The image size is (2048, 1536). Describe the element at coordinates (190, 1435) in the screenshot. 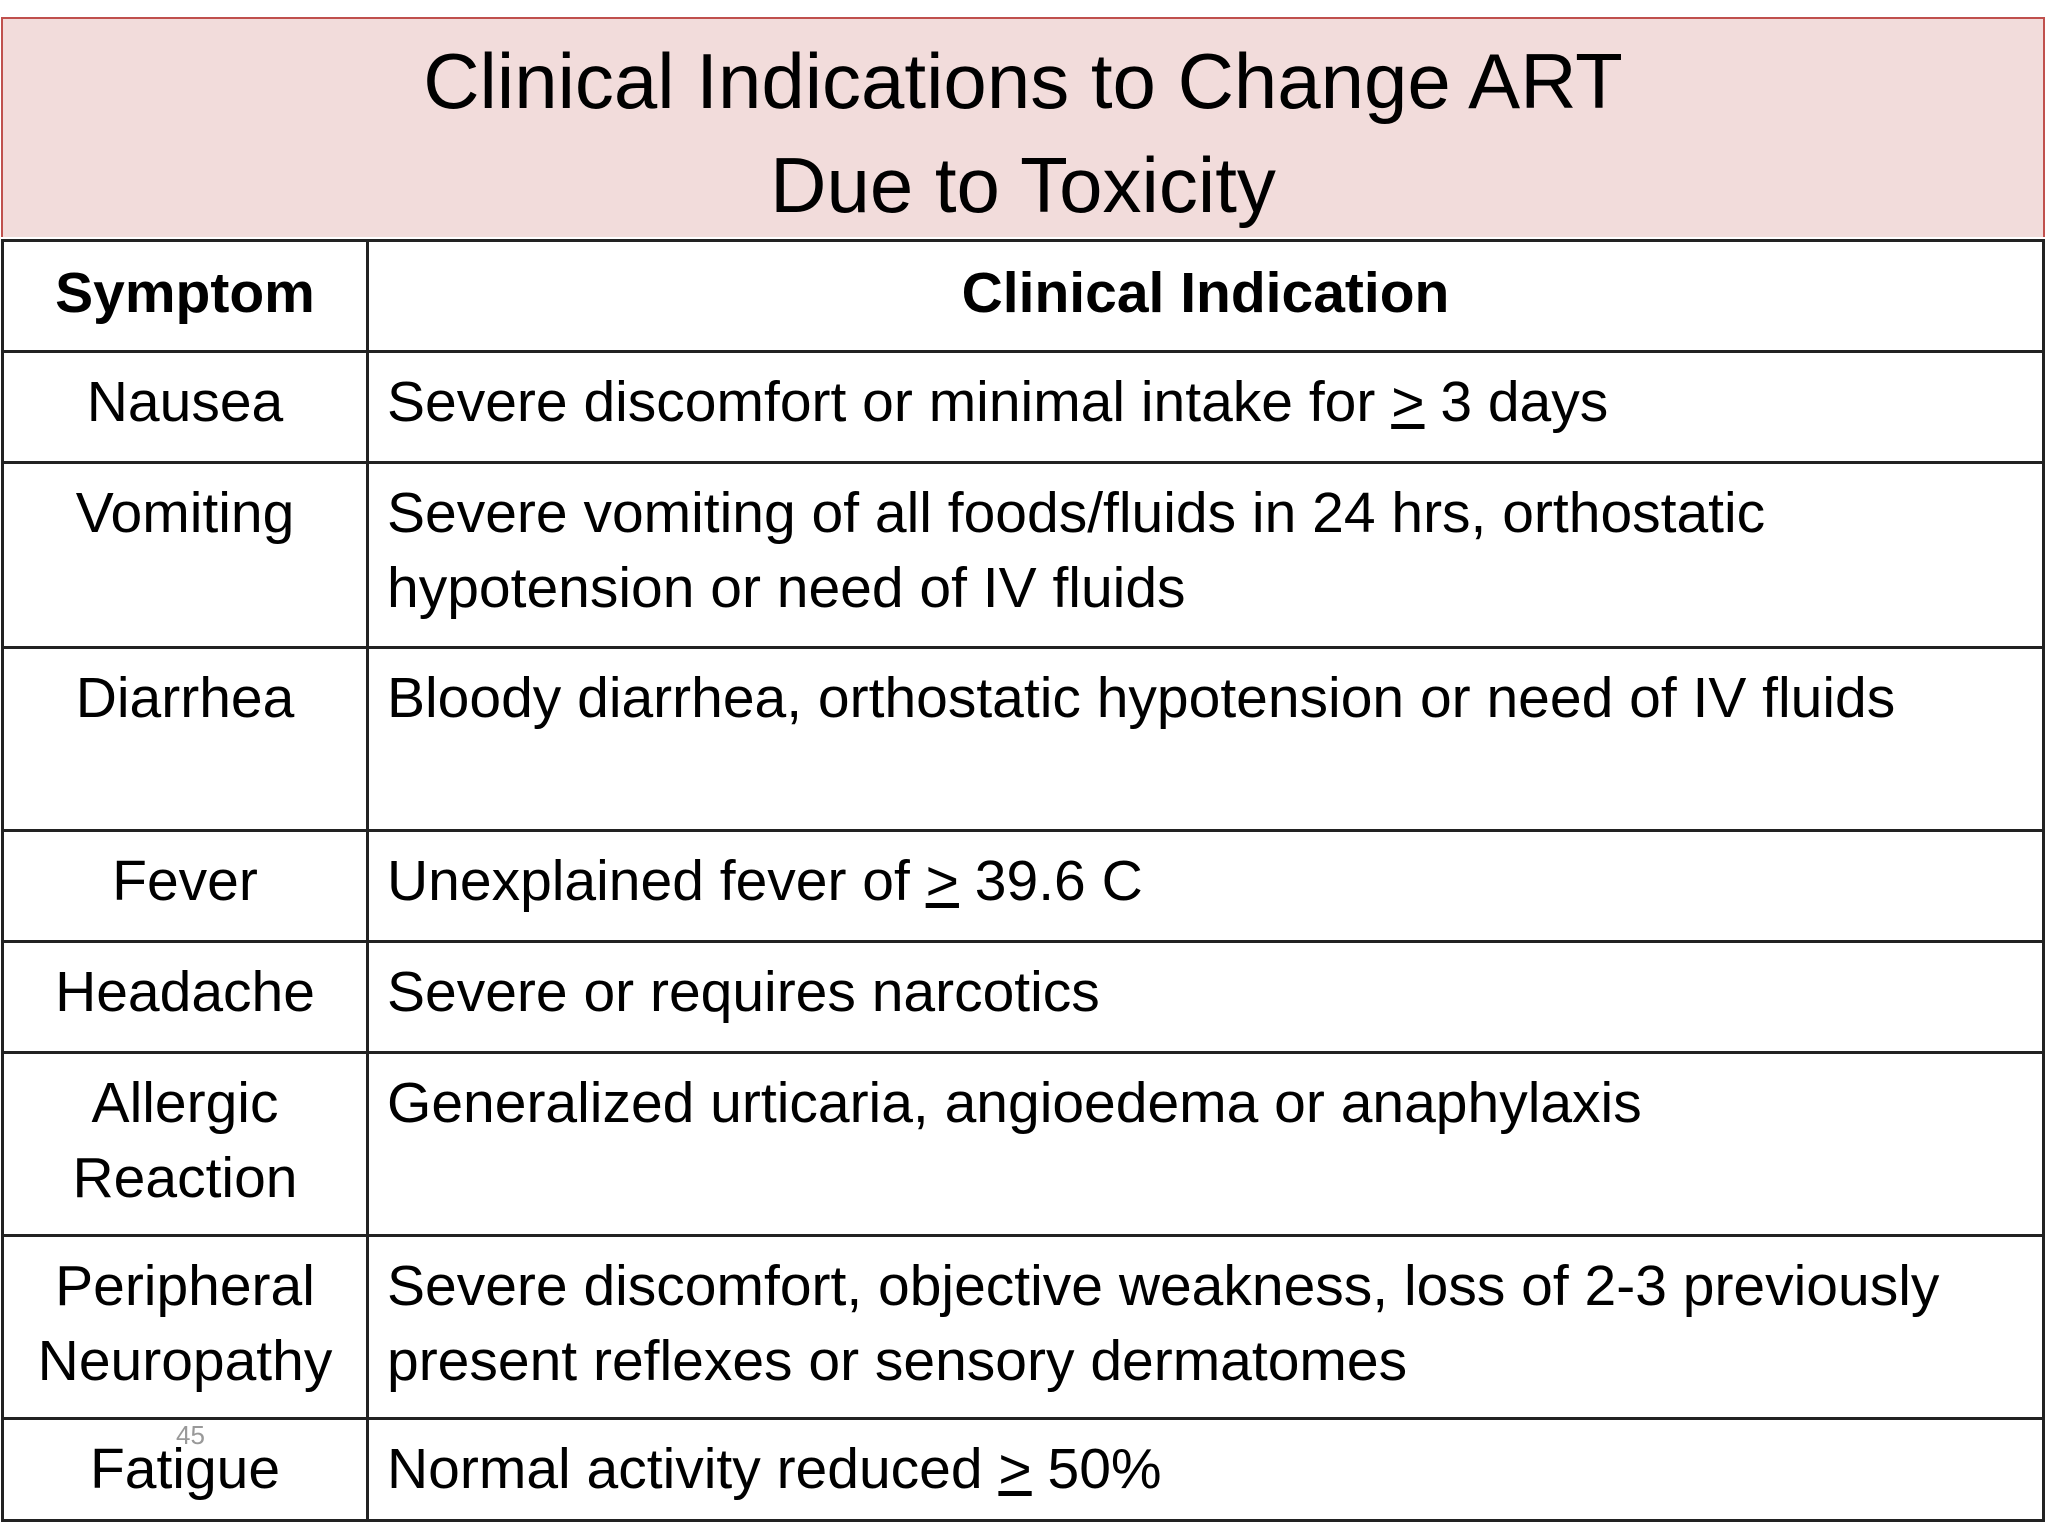

I see `page-number: 45` at that location.